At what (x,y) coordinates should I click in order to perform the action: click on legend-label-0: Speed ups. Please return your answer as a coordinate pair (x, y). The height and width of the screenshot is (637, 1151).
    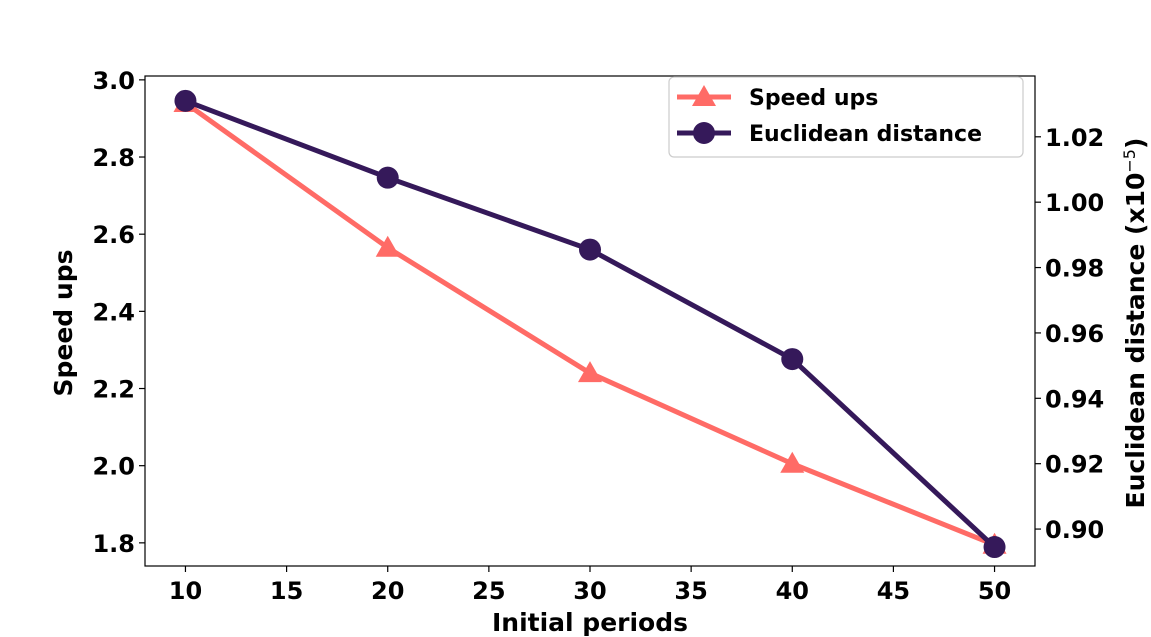
    Looking at the image, I should click on (813, 98).